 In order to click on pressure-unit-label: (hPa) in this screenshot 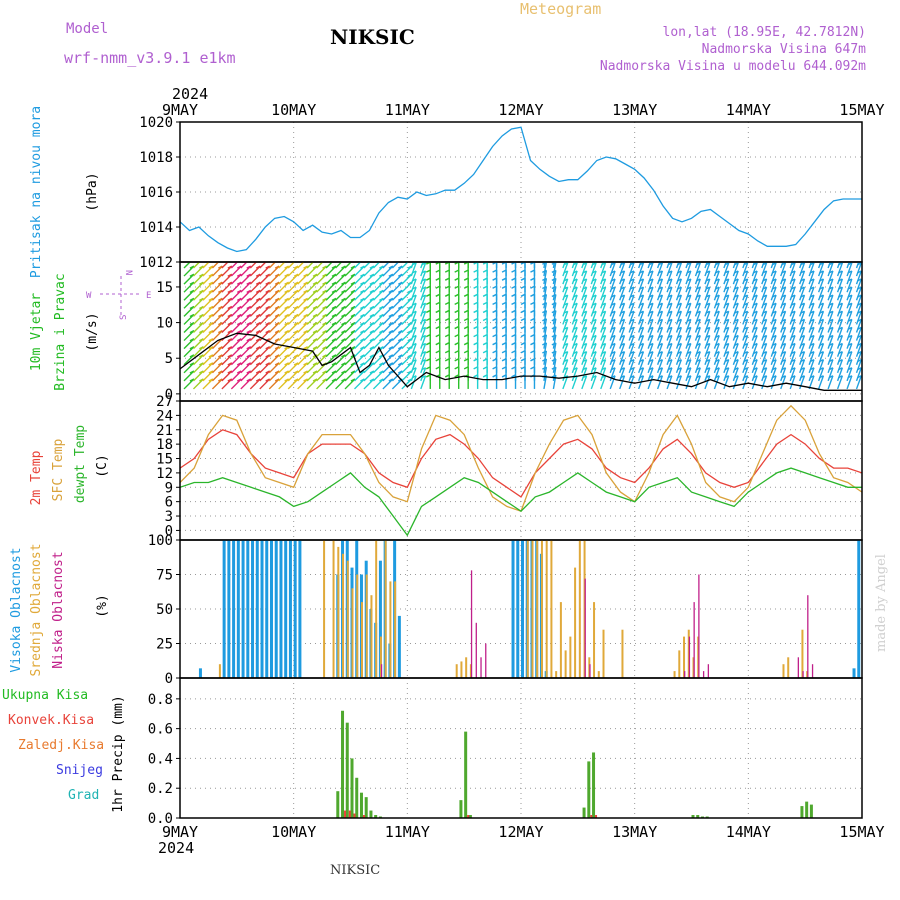, I will do `click(92, 191)`.